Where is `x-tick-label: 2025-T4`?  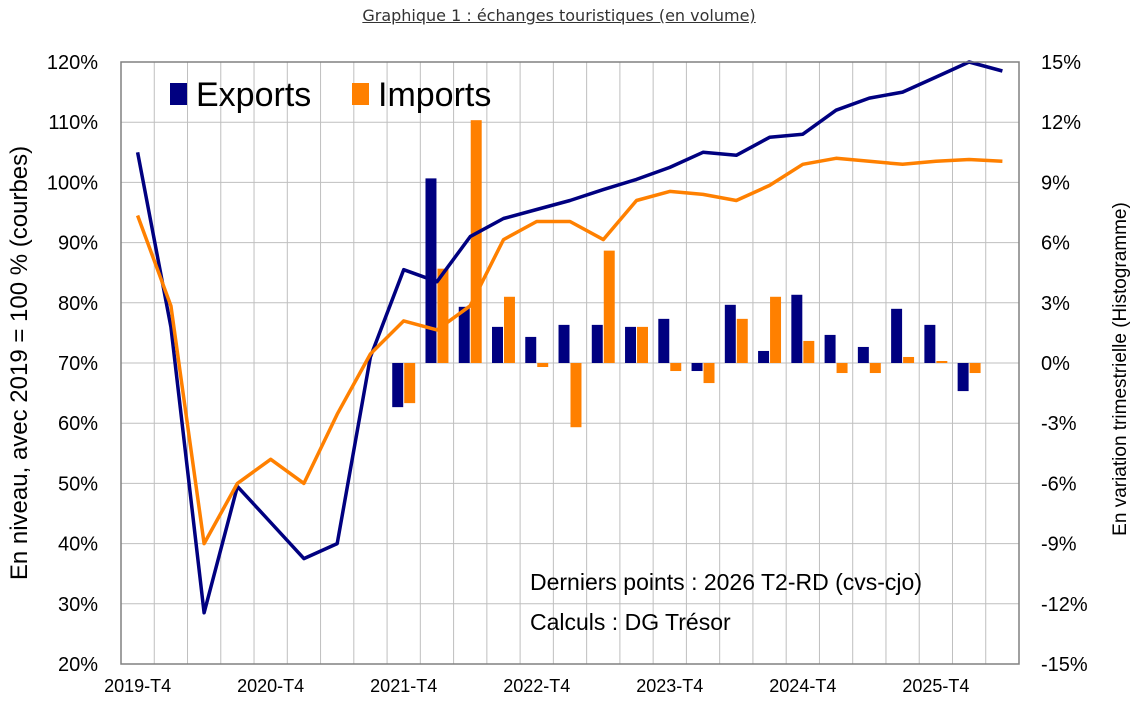
x-tick-label: 2025-T4 is located at coordinates (935, 686).